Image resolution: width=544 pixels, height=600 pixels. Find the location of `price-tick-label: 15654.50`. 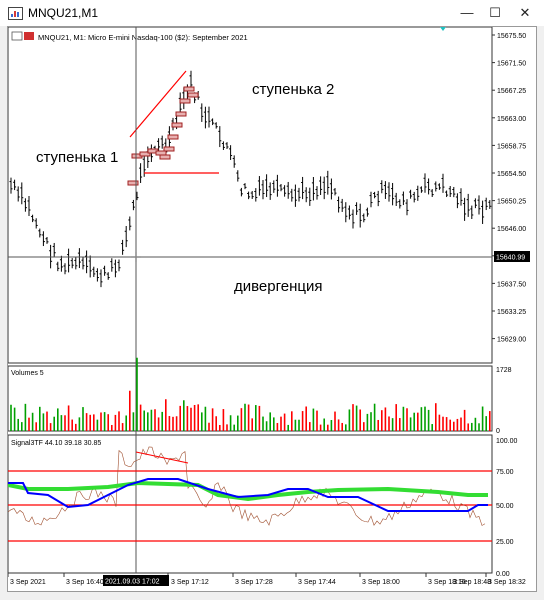

price-tick-label: 15654.50 is located at coordinates (511, 174).